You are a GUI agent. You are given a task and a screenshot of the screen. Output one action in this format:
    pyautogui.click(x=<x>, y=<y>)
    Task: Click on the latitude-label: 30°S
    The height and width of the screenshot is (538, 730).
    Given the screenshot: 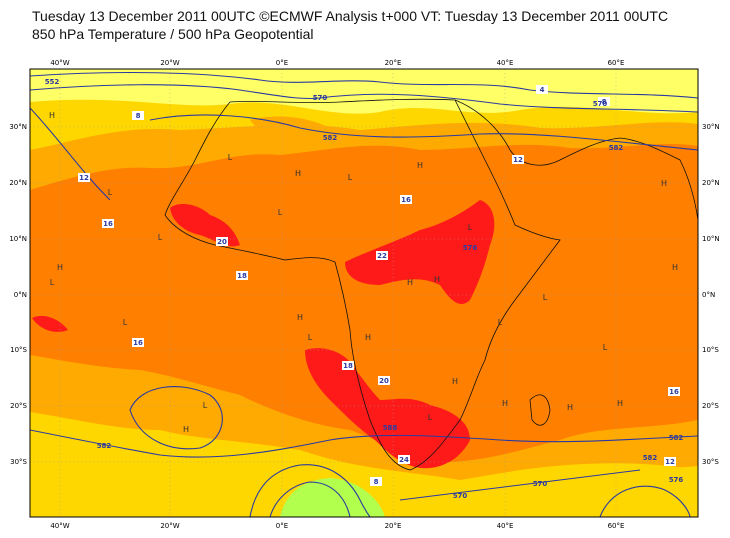 What is the action you would take?
    pyautogui.click(x=18, y=462)
    